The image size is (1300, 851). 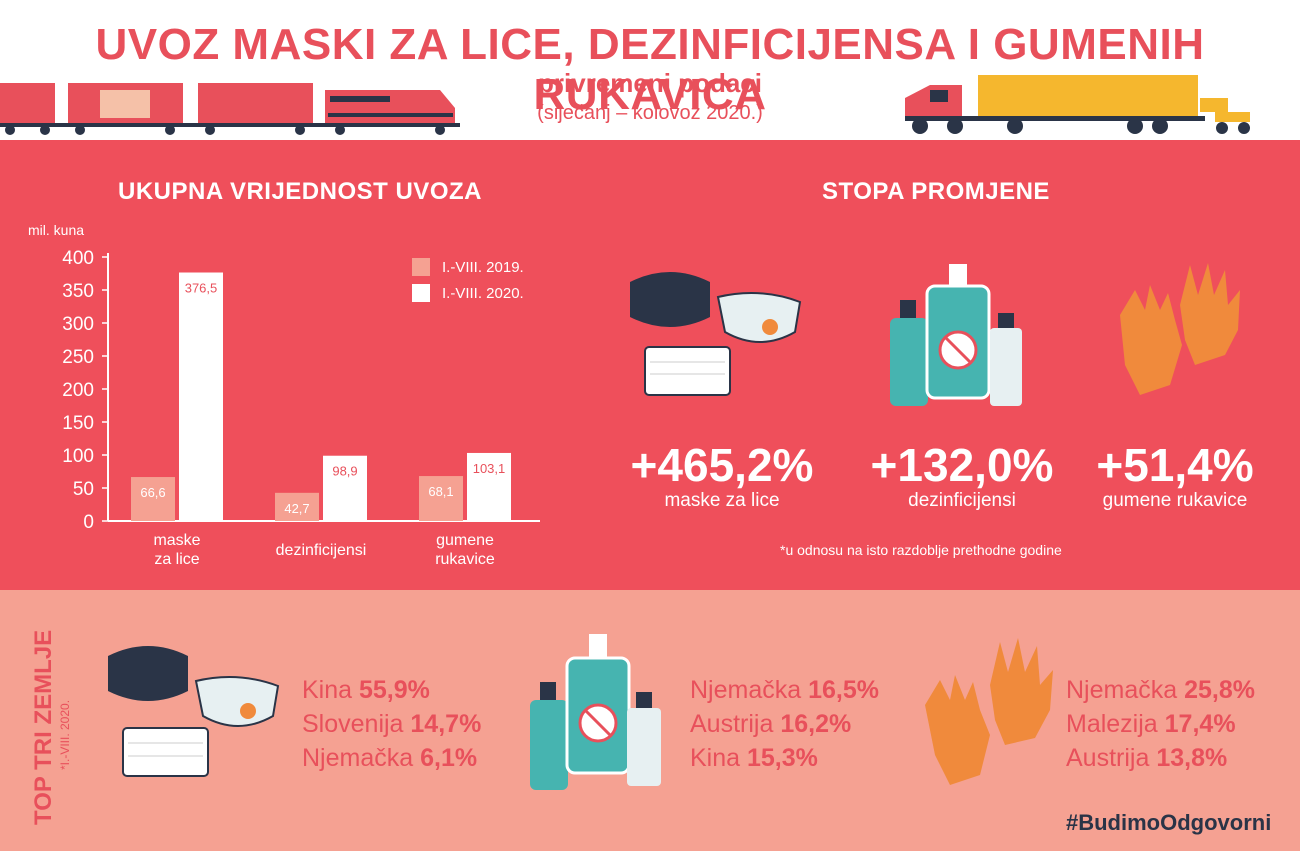 I want to click on y-tick-label: 0, so click(x=88, y=522).